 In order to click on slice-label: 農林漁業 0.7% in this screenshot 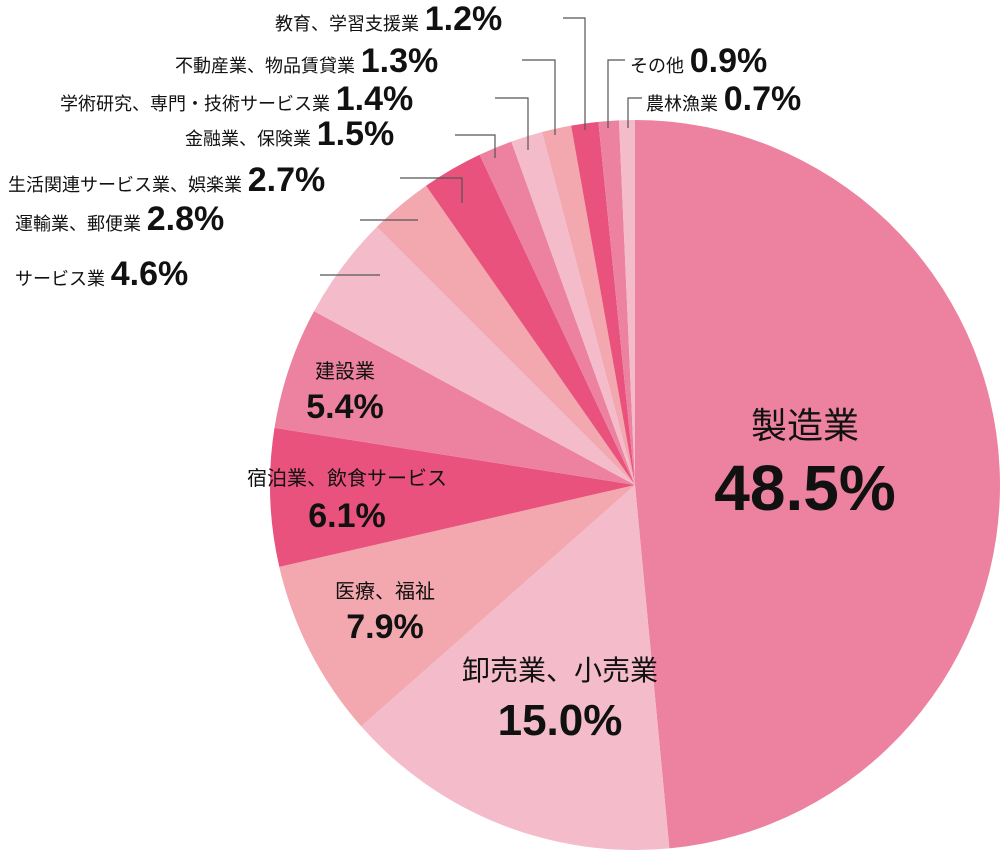, I will do `click(723, 99)`.